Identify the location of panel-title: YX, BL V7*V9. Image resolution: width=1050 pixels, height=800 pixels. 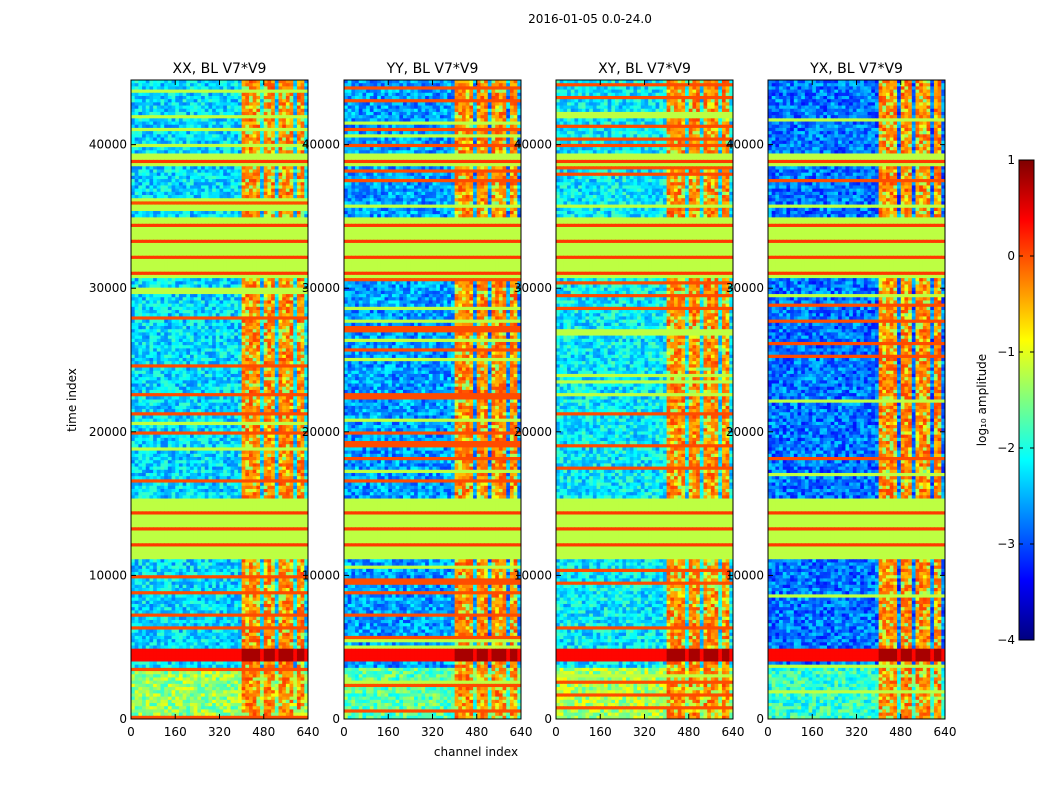
(856, 69).